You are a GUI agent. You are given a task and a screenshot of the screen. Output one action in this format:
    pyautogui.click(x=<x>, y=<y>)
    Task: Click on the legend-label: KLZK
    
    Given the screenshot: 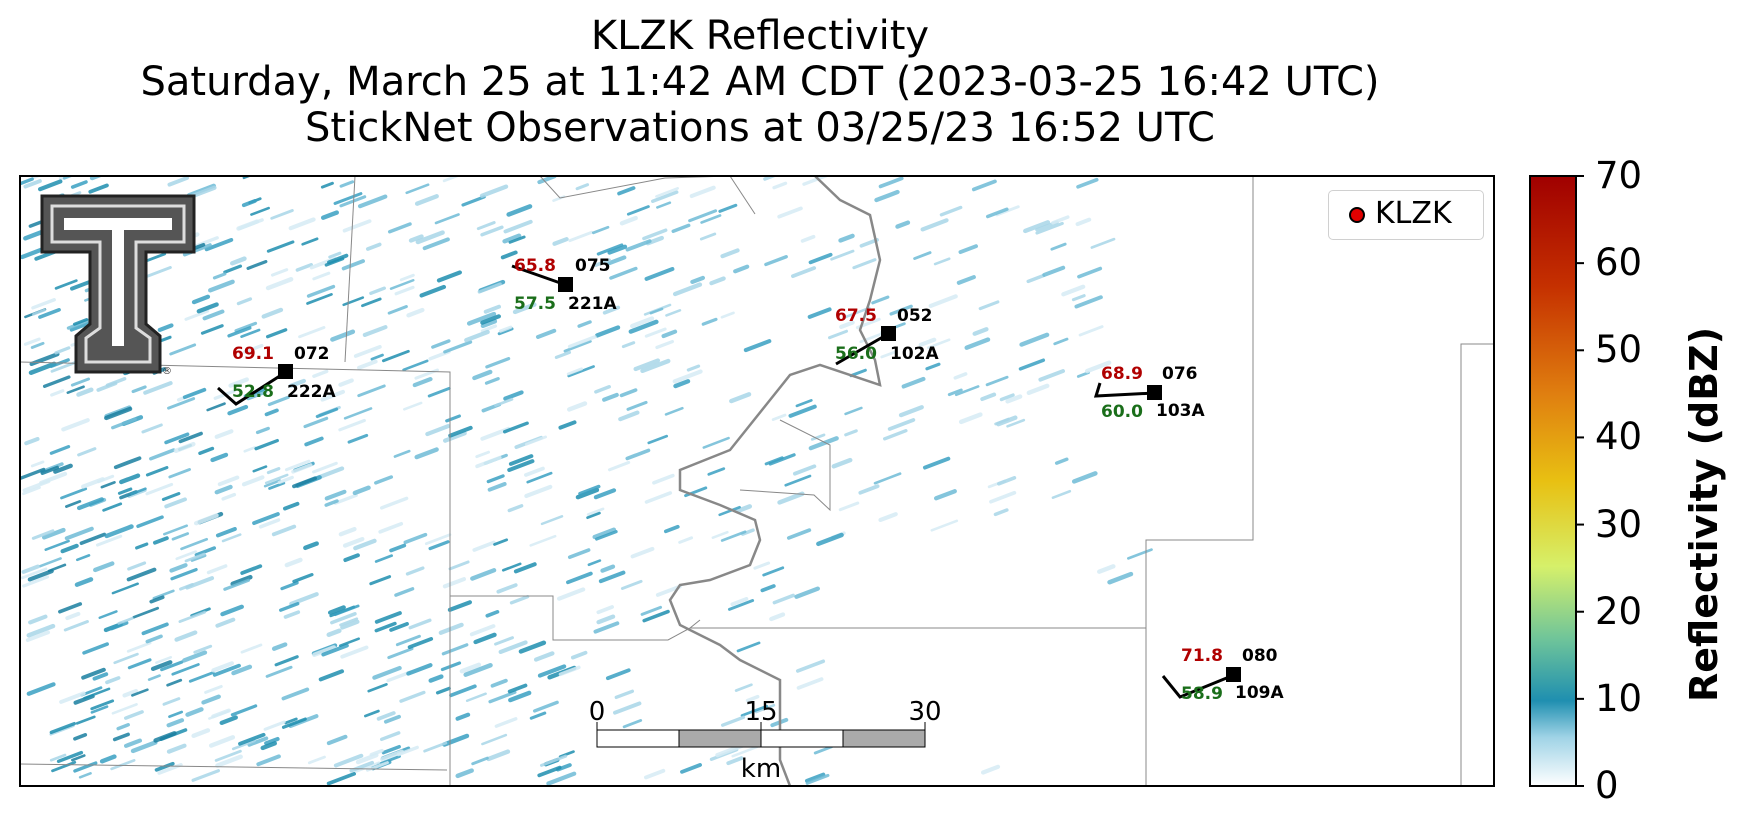 What is the action you would take?
    pyautogui.click(x=1413, y=213)
    